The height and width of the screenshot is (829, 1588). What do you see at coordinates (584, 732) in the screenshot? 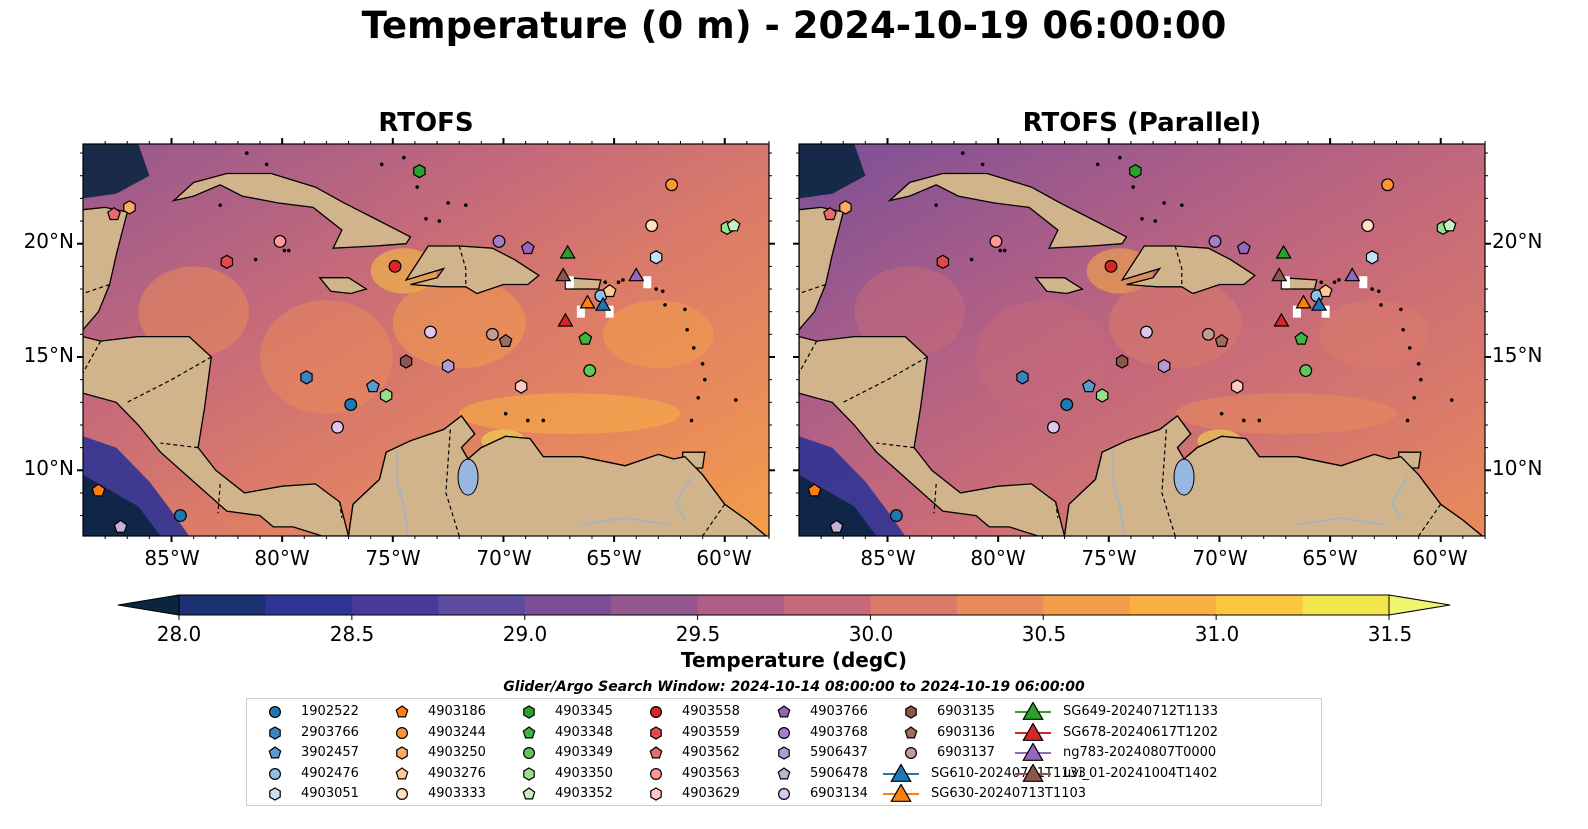
I see `legend-label: 4903348` at bounding box center [584, 732].